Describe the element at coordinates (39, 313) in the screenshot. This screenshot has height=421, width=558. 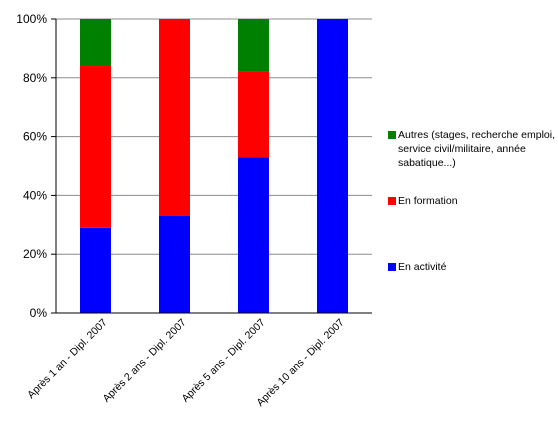
I see `y-tick-label: 0%` at that location.